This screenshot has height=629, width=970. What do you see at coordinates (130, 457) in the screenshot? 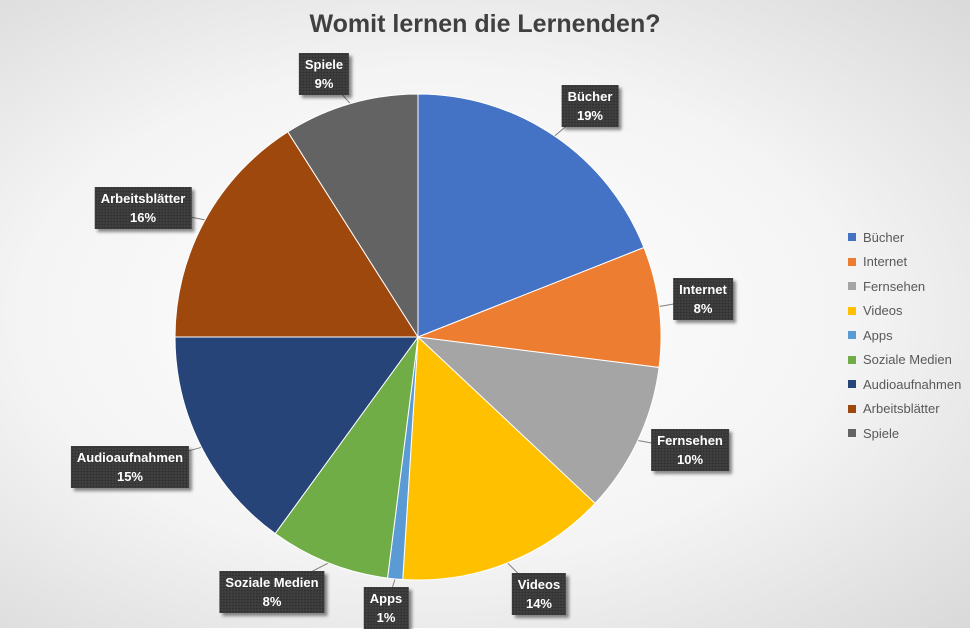
I see `data-label-category: Audioaufnahmen` at bounding box center [130, 457].